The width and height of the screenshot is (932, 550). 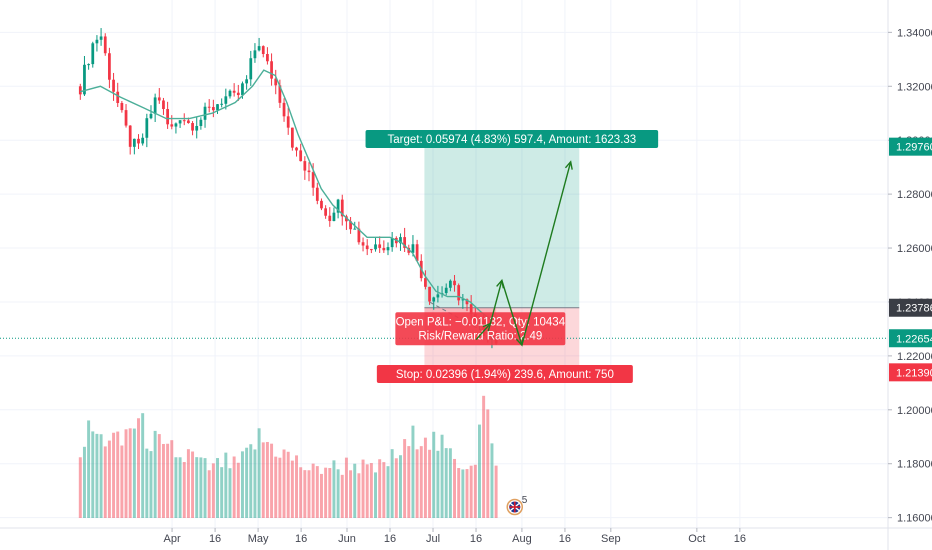 I want to click on current-price-tag-bg, so click(x=910, y=338).